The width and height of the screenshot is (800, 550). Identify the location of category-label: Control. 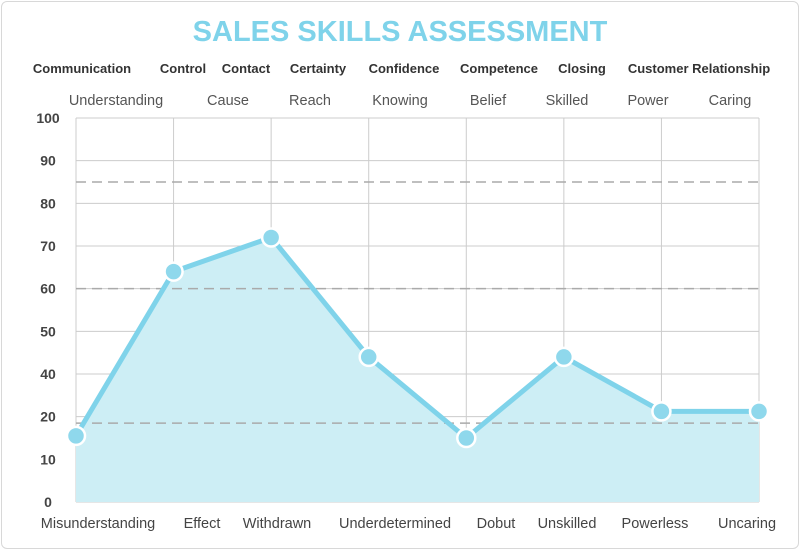
(183, 68).